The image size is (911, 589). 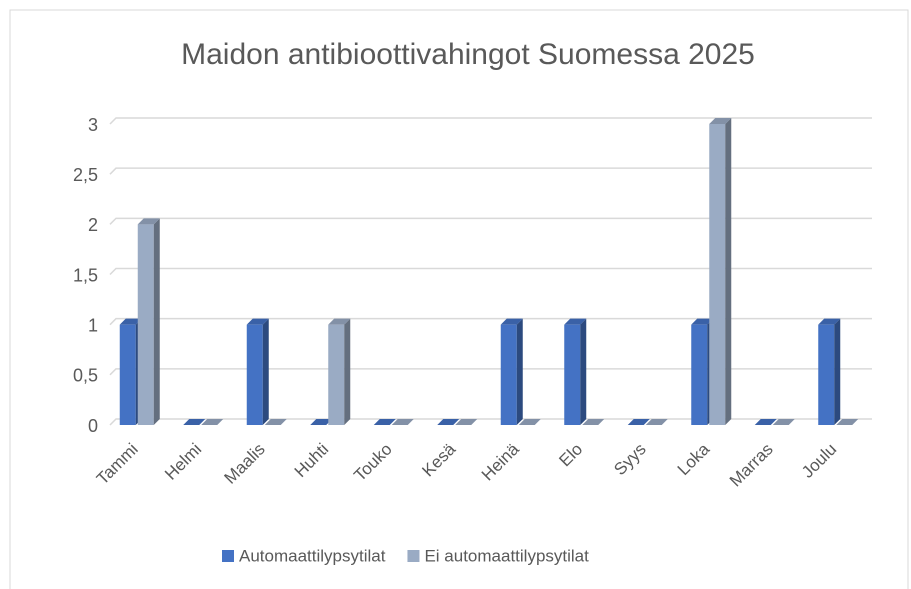 I want to click on x-tick-label: Helmi, so click(x=183, y=462).